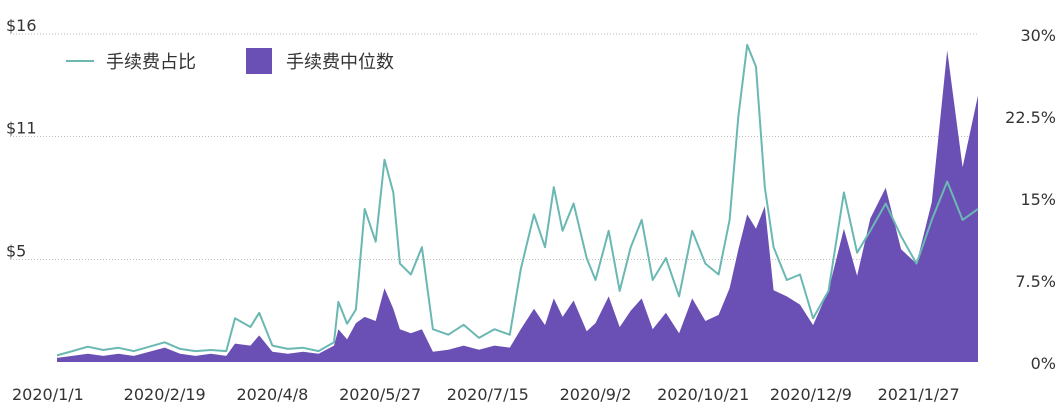 The width and height of the screenshot is (1062, 410). I want to click on y-left-tick-label: $5, so click(16, 251).